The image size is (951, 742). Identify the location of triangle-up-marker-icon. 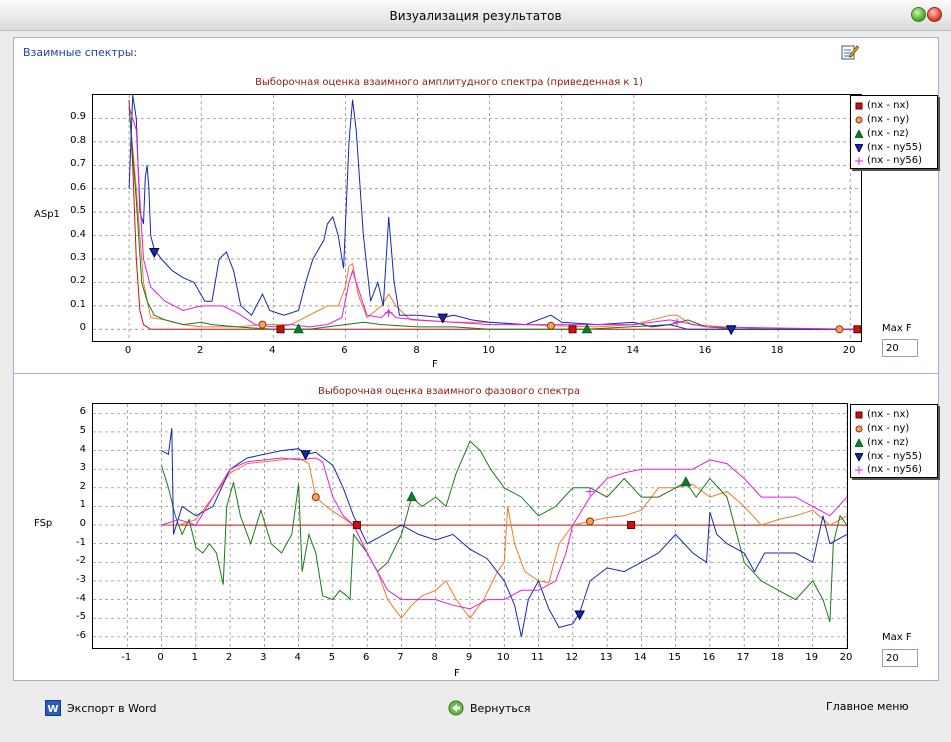
(859, 442).